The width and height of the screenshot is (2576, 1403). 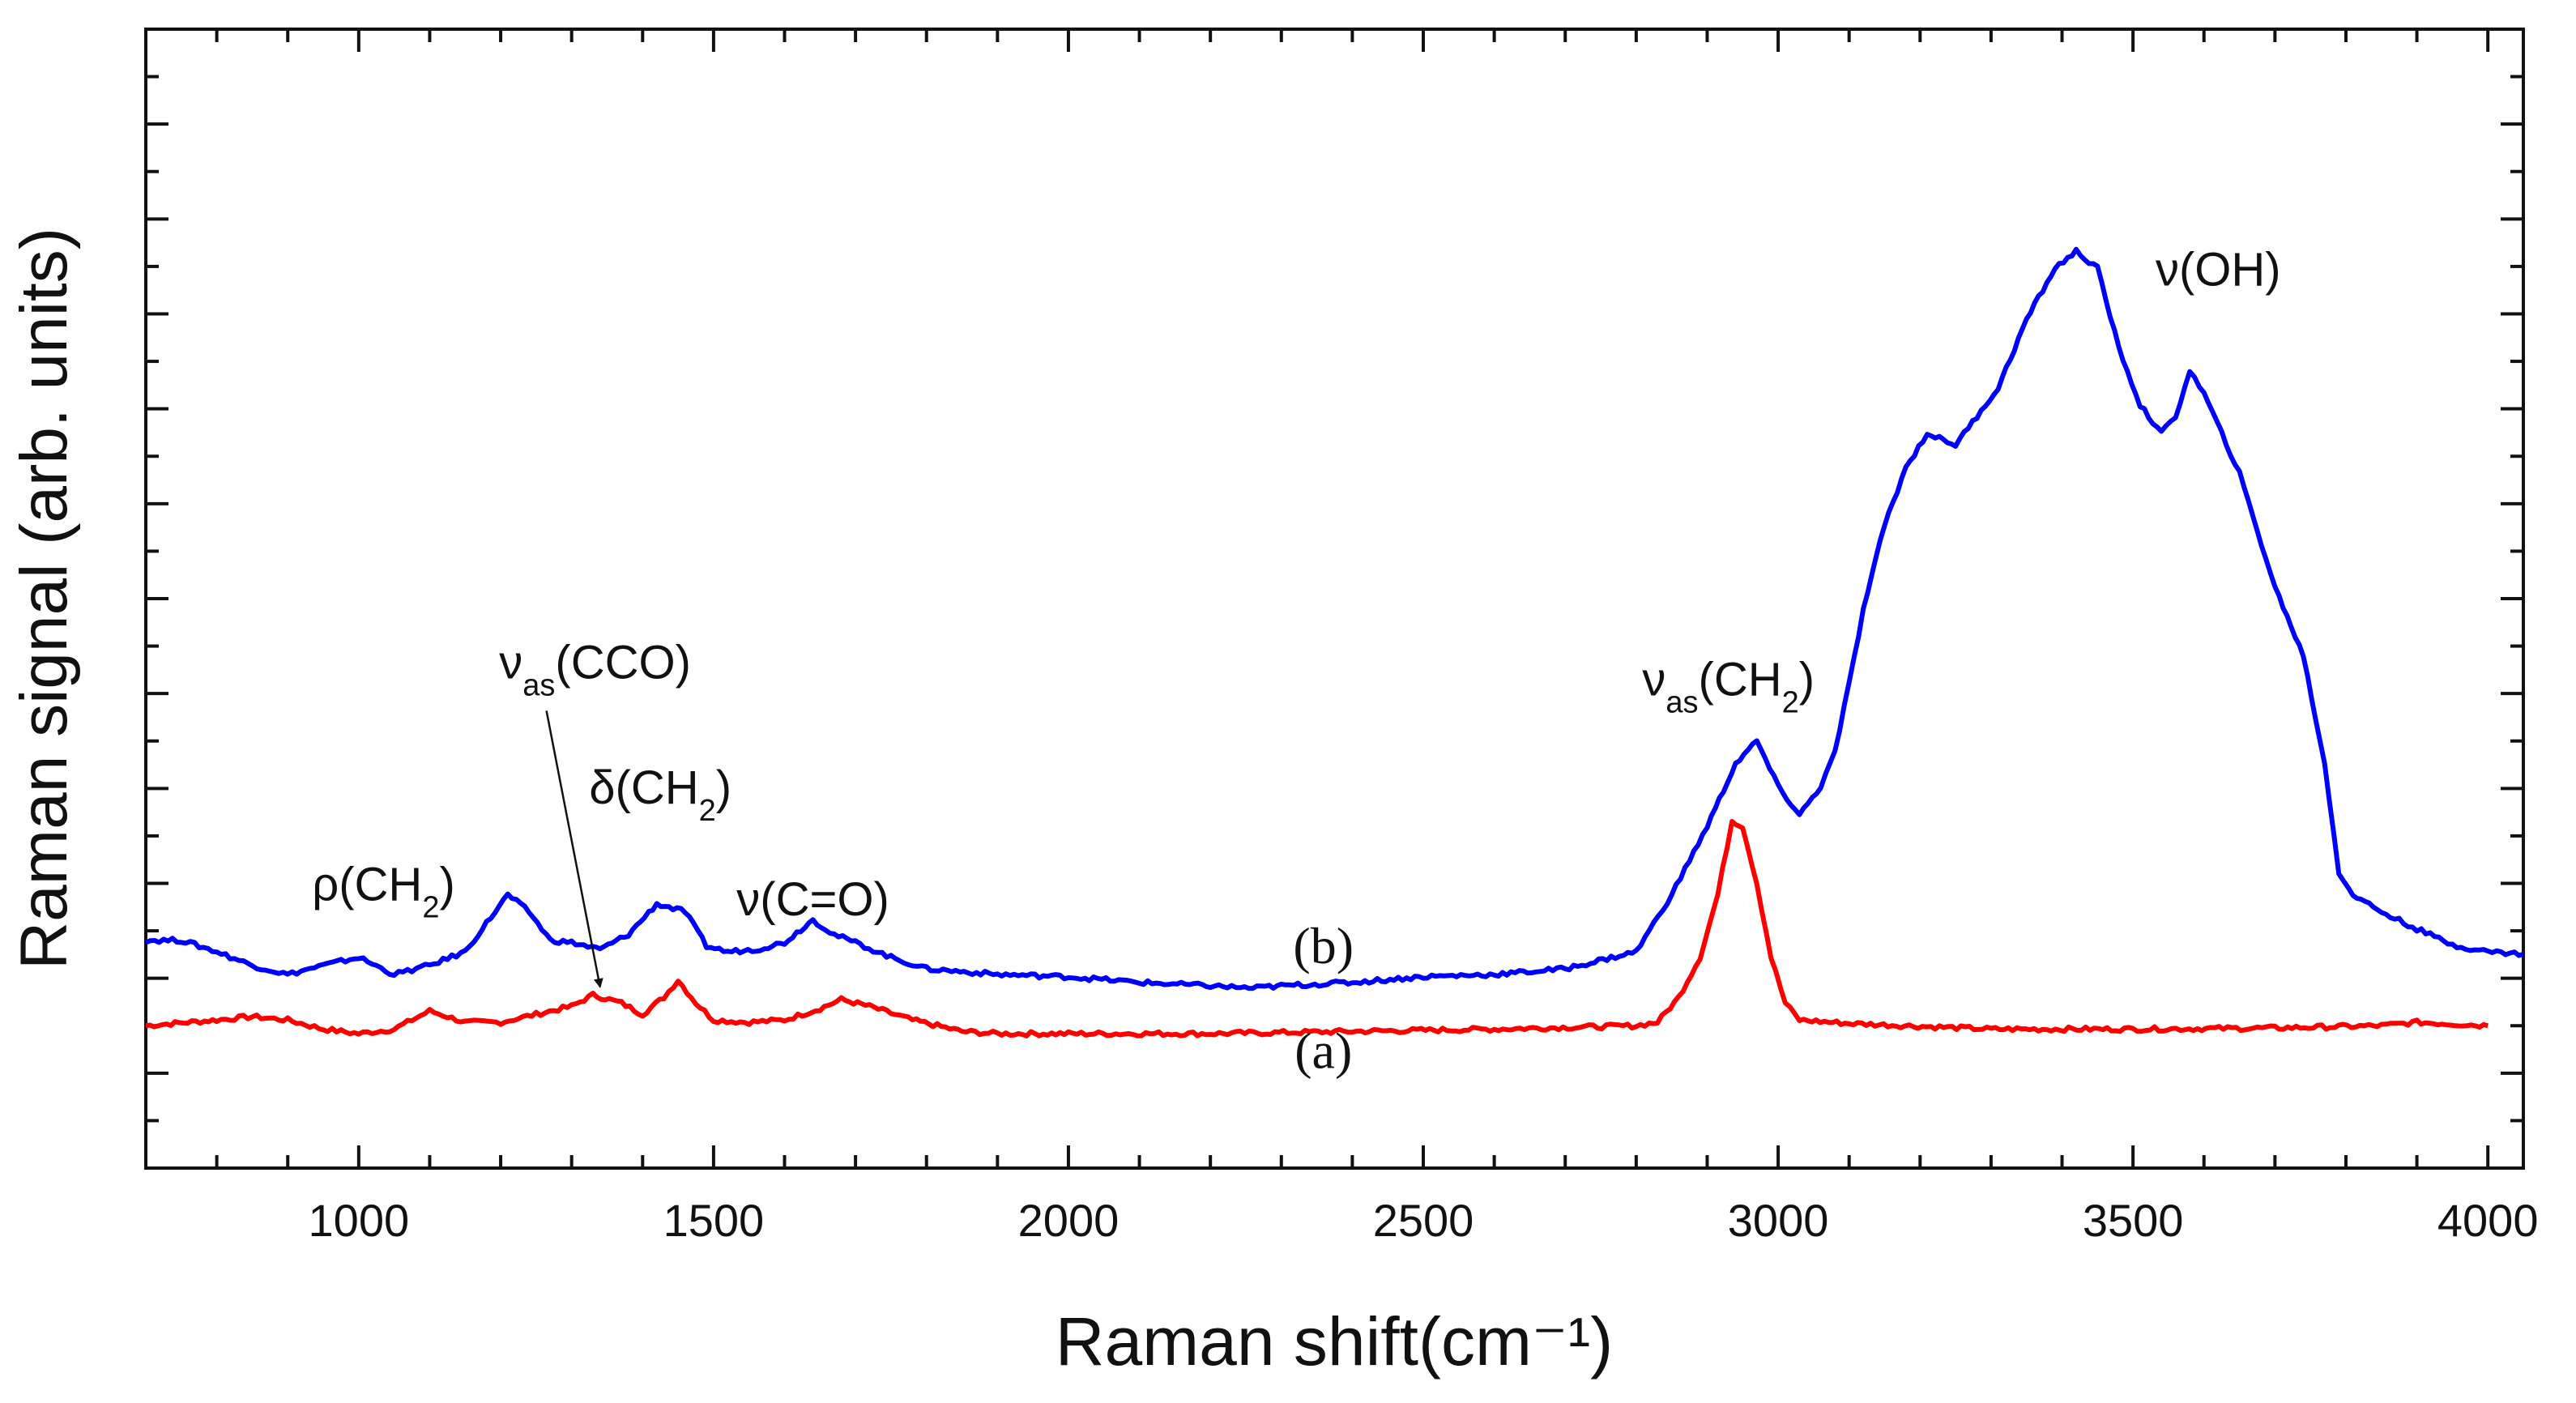 I want to click on series-labels: (b) (a), so click(x=1323, y=998).